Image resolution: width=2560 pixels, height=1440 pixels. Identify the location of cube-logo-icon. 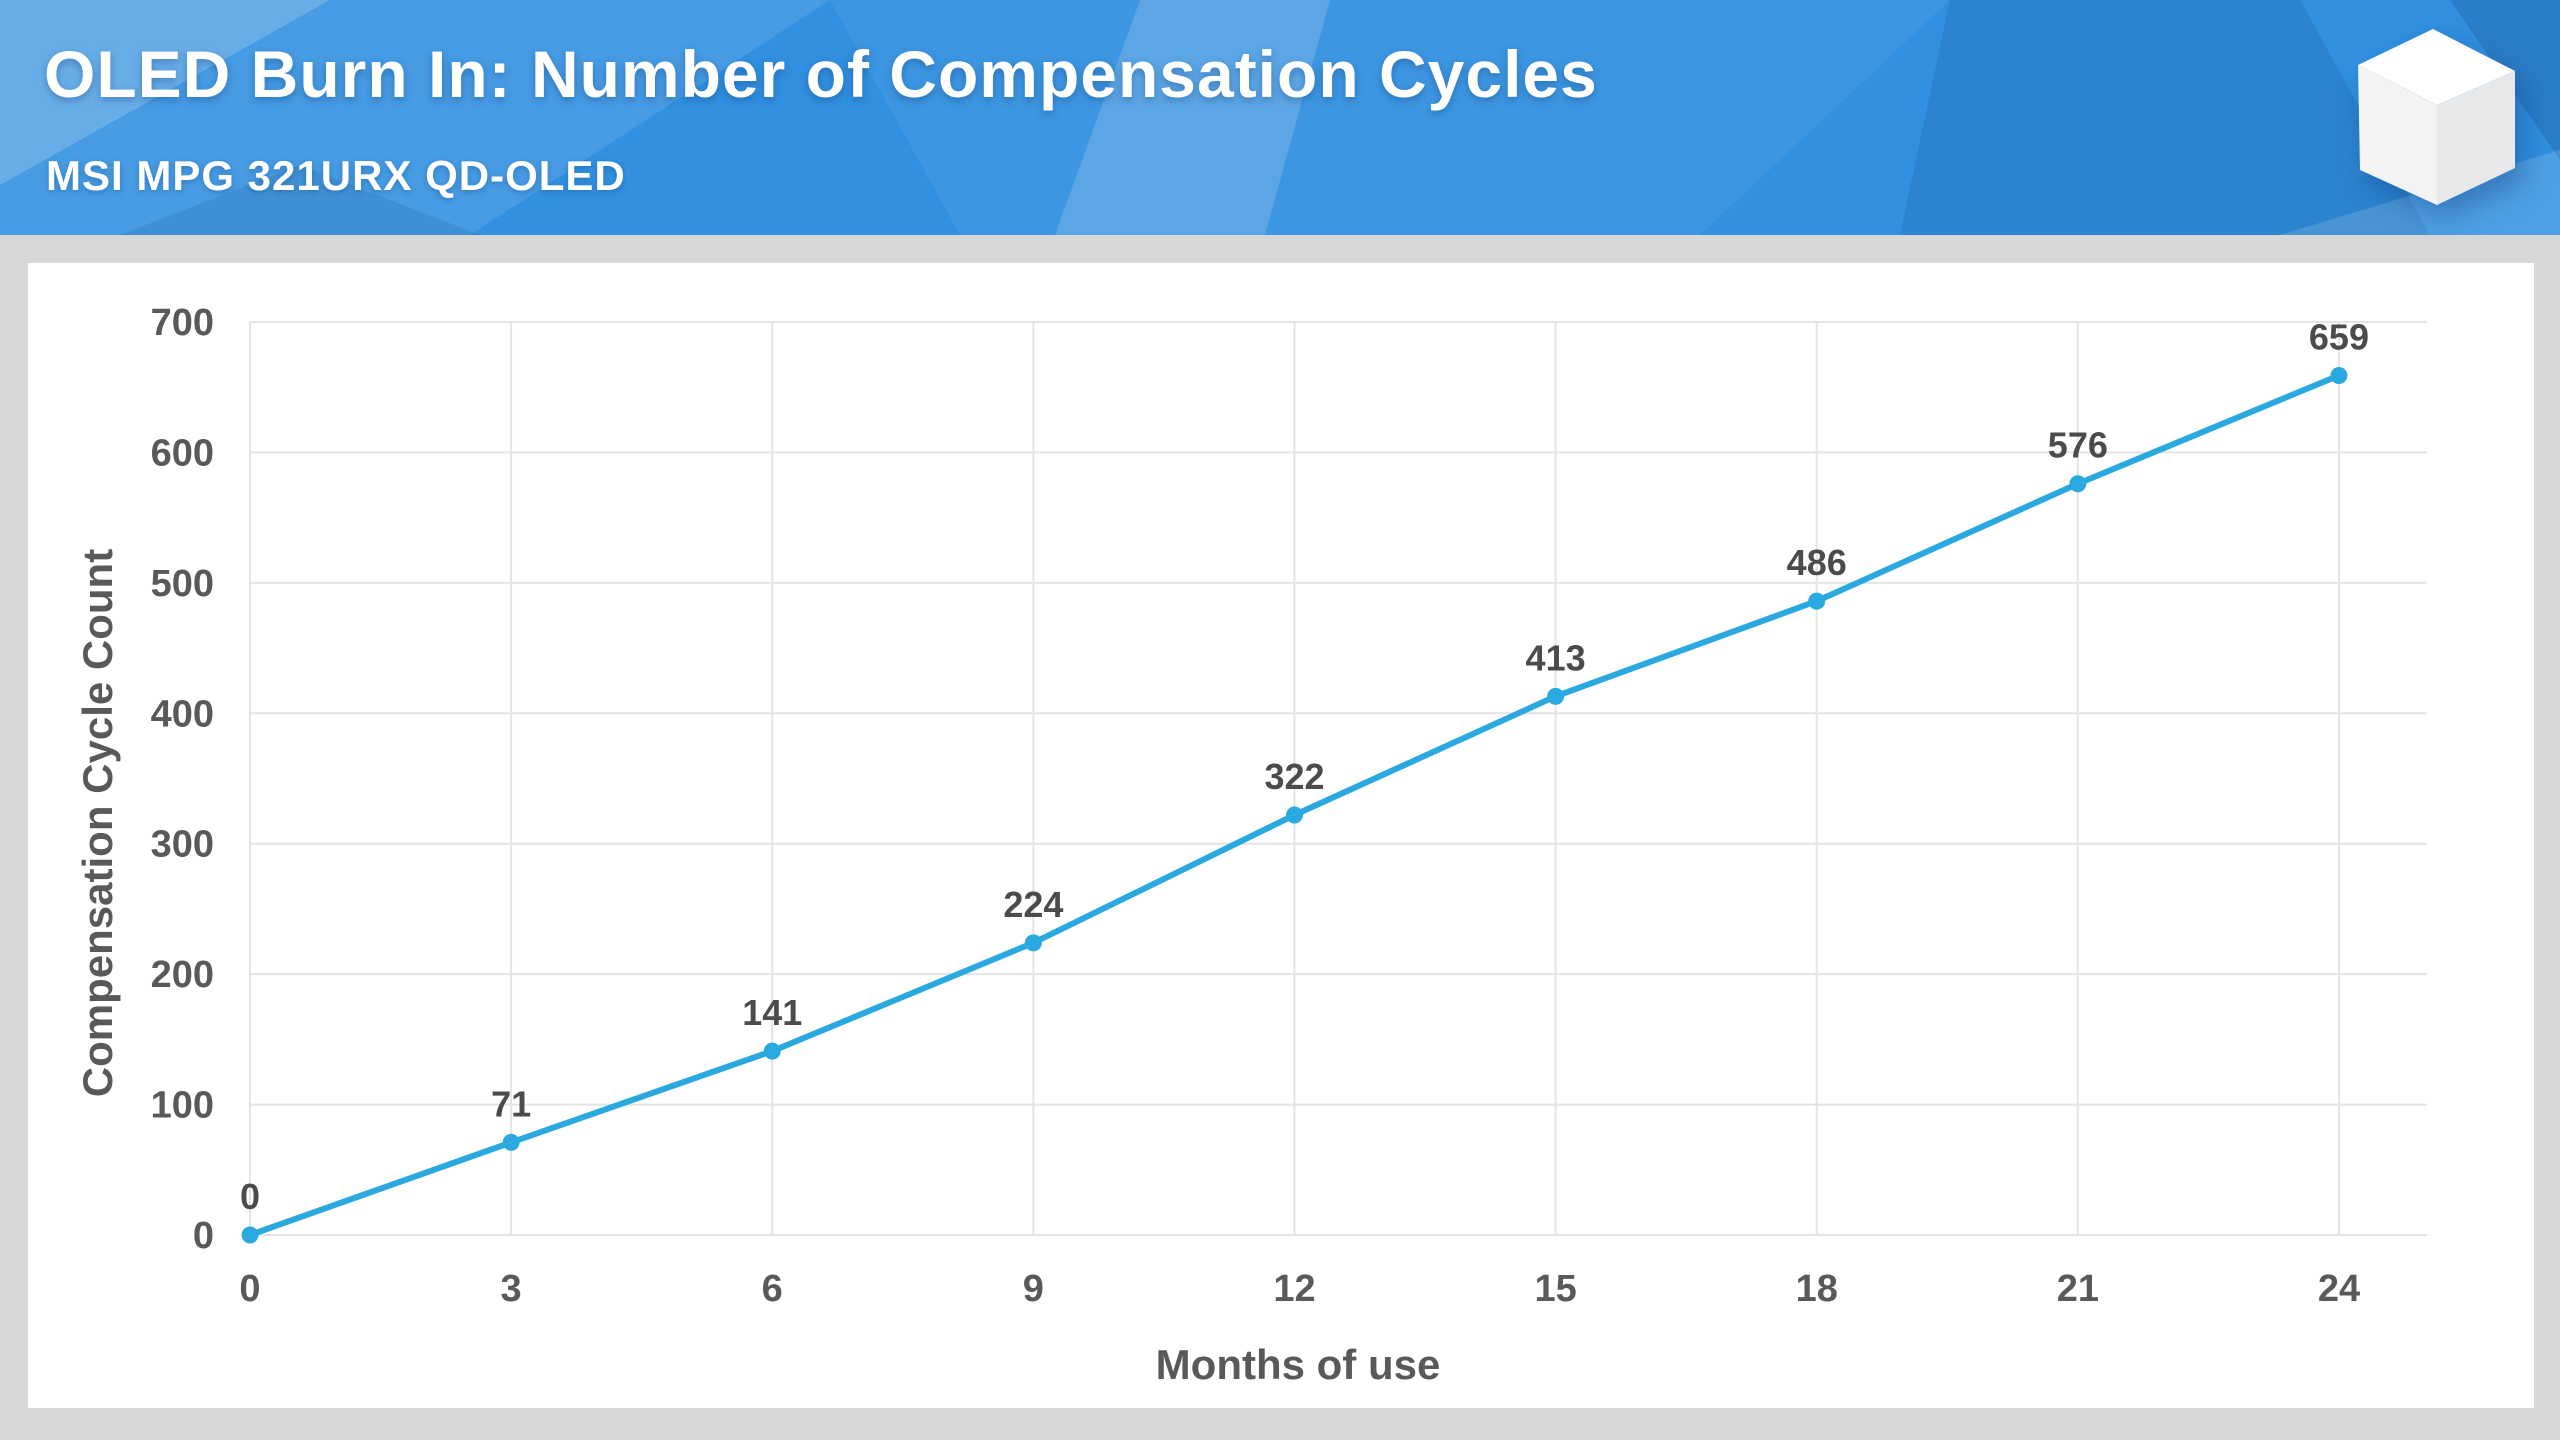
(2436, 117).